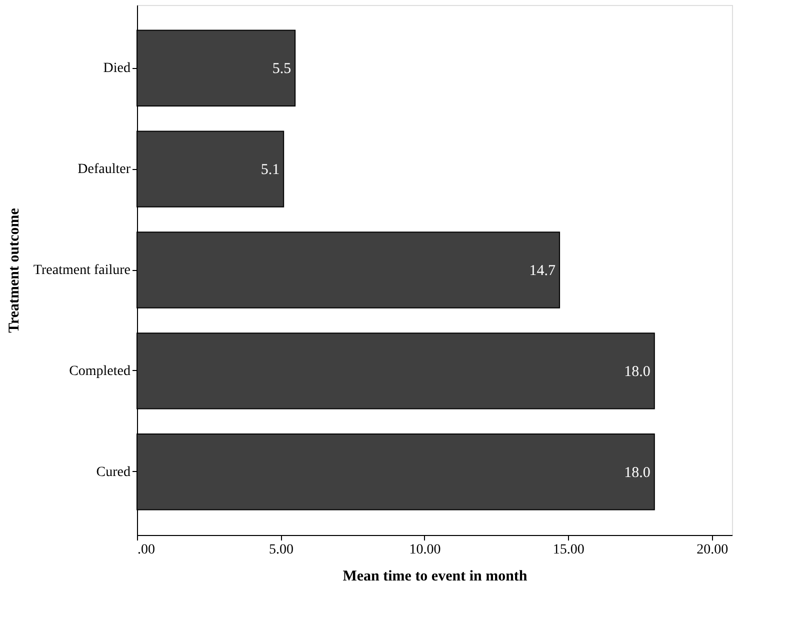  What do you see at coordinates (14, 270) in the screenshot?
I see `y-axis-title: Treatment outcome` at bounding box center [14, 270].